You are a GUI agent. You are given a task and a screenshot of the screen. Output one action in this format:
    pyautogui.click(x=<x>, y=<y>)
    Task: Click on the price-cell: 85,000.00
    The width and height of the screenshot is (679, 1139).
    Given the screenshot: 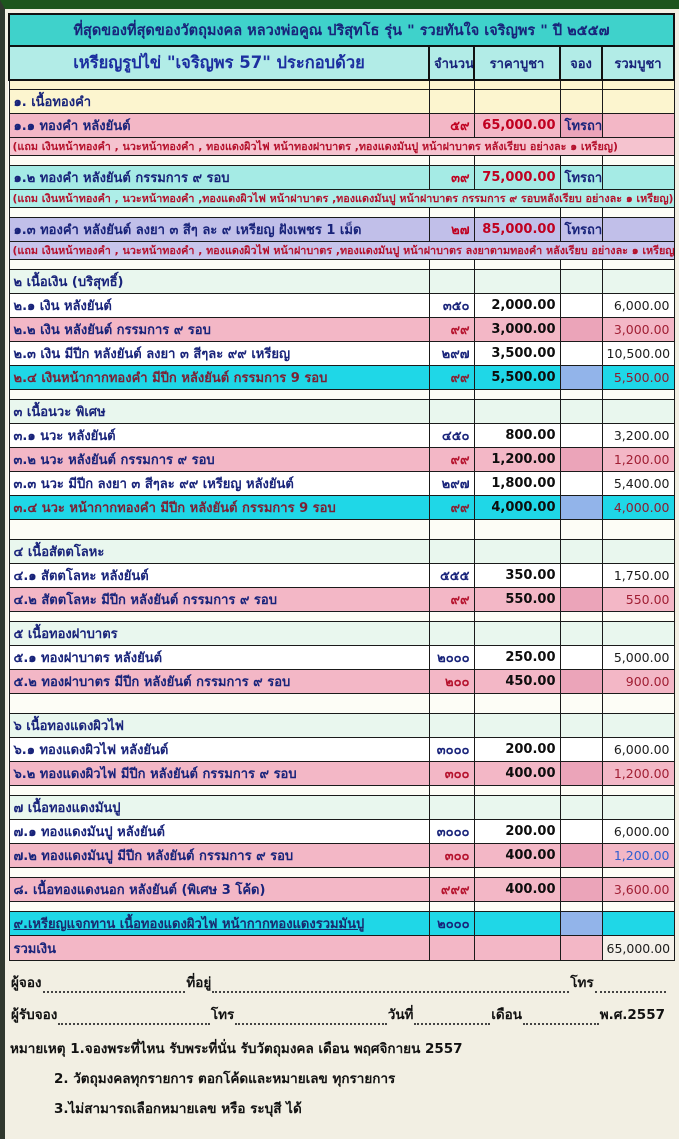 What is the action you would take?
    pyautogui.click(x=517, y=229)
    